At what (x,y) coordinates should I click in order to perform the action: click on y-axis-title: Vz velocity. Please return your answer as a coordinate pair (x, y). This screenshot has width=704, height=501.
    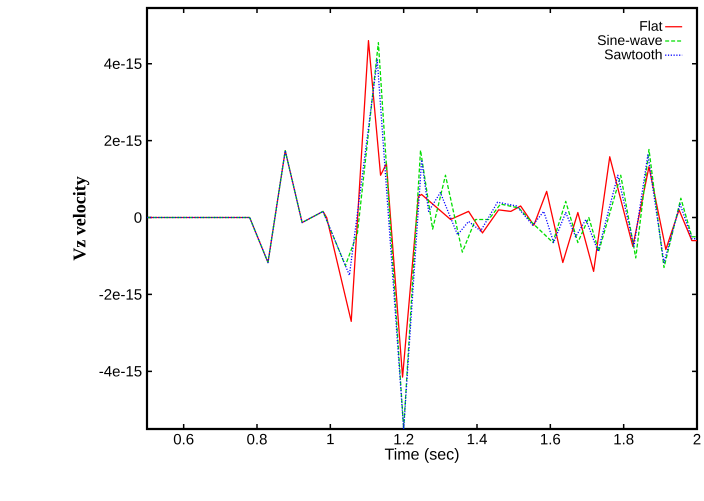
    Looking at the image, I should click on (81, 218).